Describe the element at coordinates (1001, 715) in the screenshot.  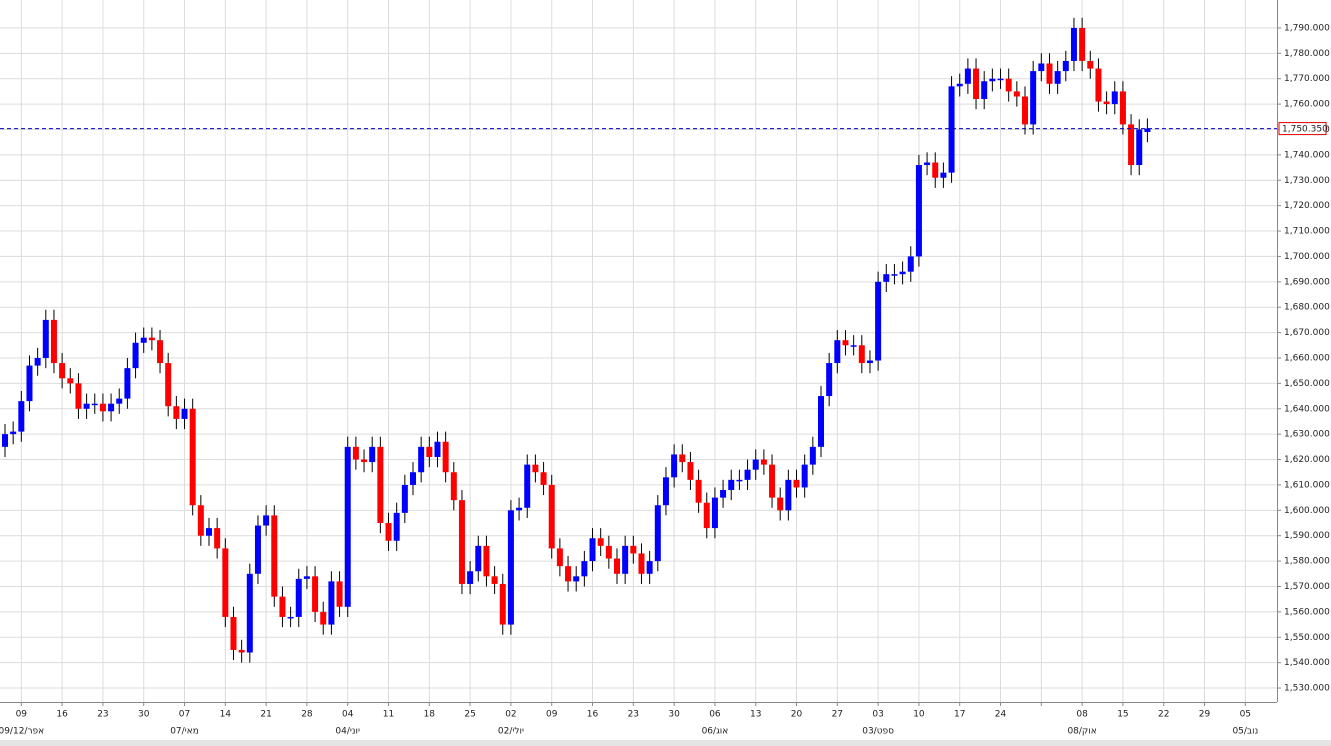
I see `x-tick-label: 24` at that location.